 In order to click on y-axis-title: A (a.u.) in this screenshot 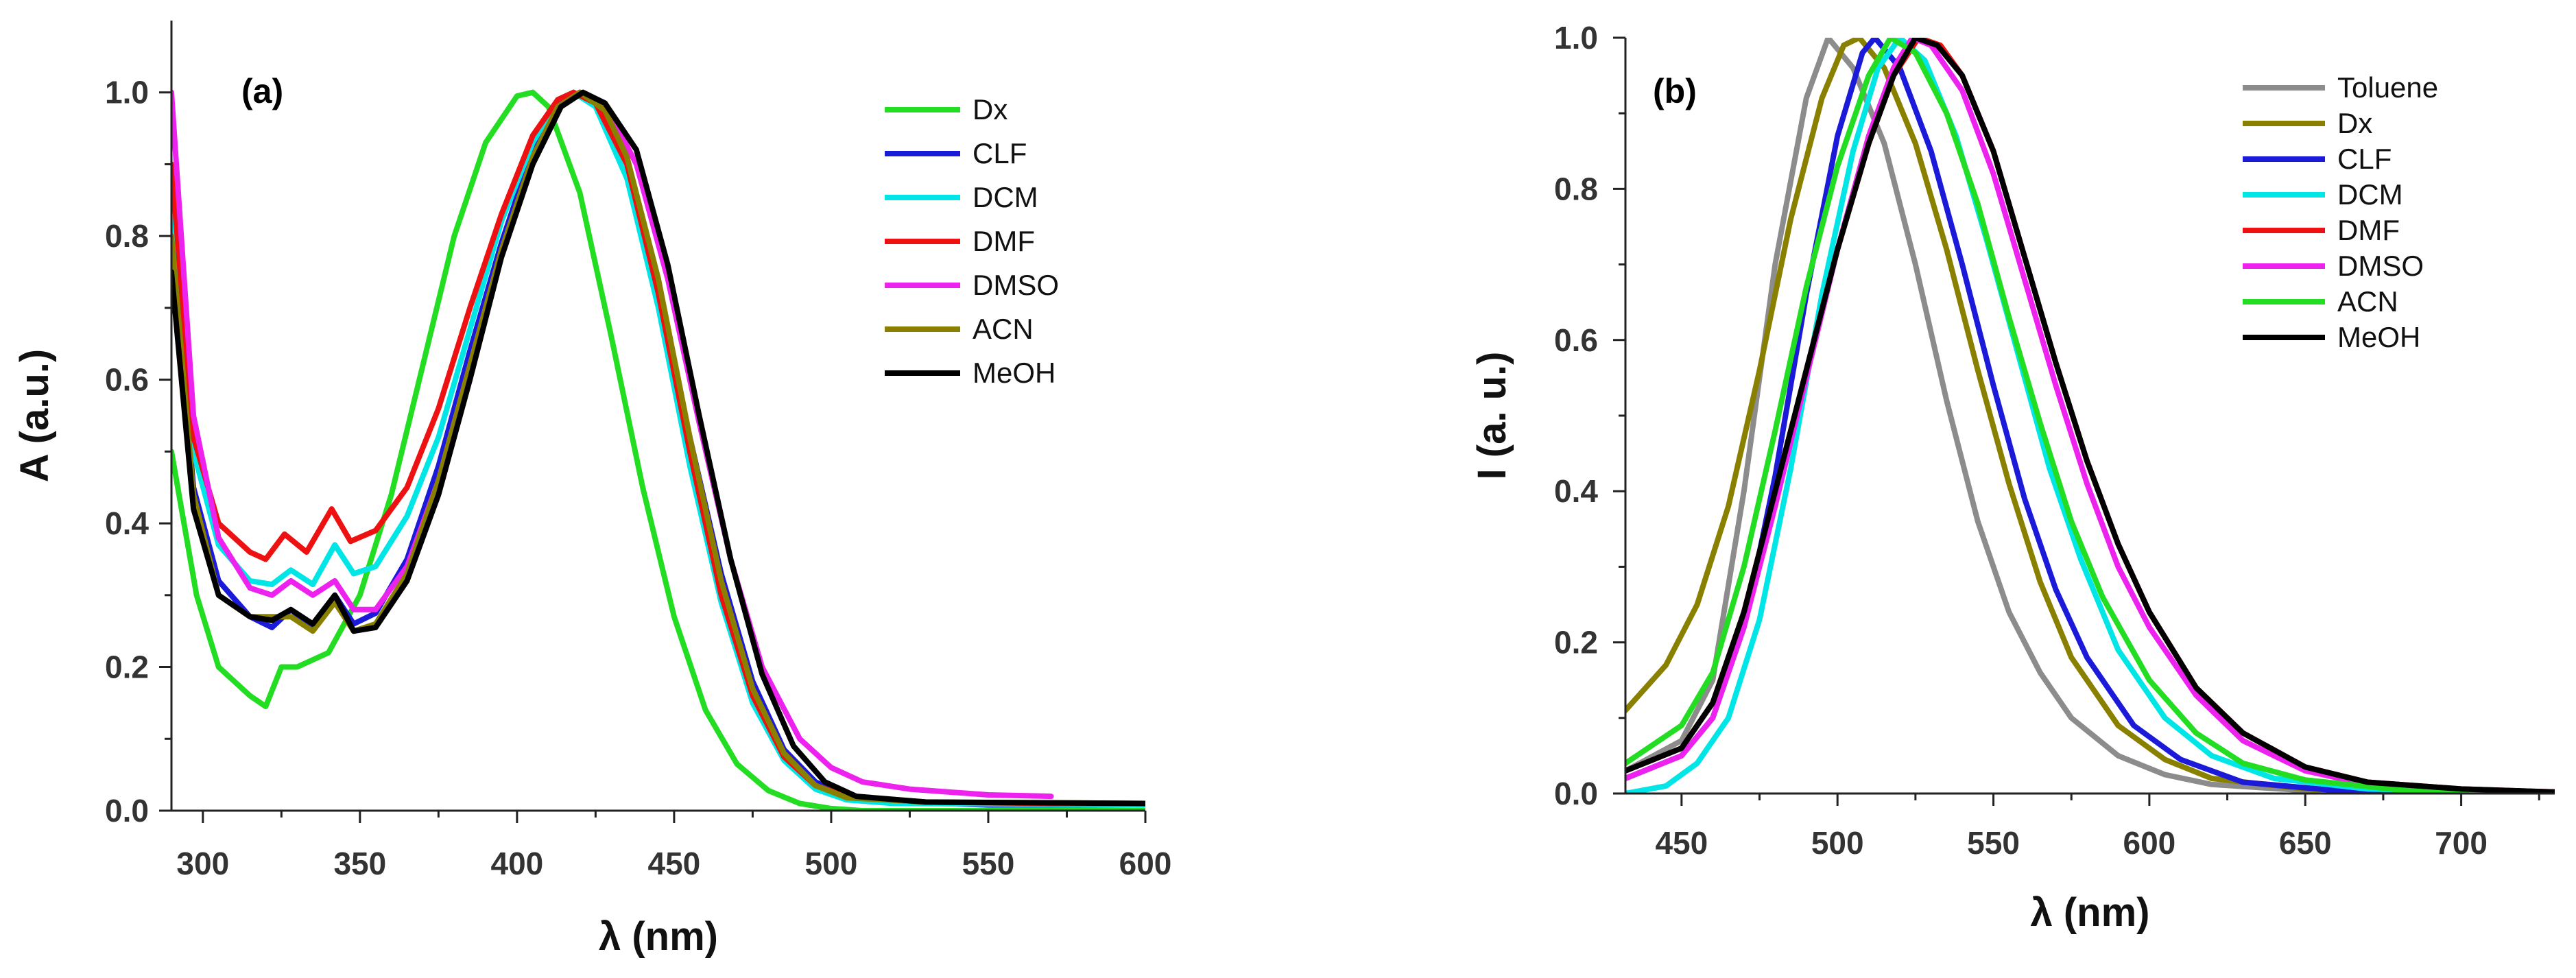, I will do `click(34, 415)`.